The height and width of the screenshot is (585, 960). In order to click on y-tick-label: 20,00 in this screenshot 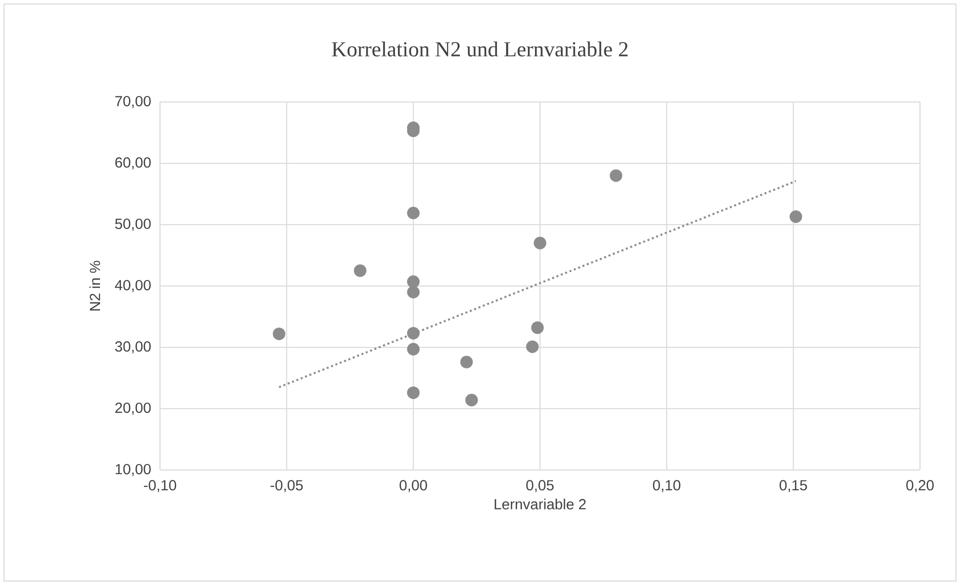, I will do `click(133, 408)`.